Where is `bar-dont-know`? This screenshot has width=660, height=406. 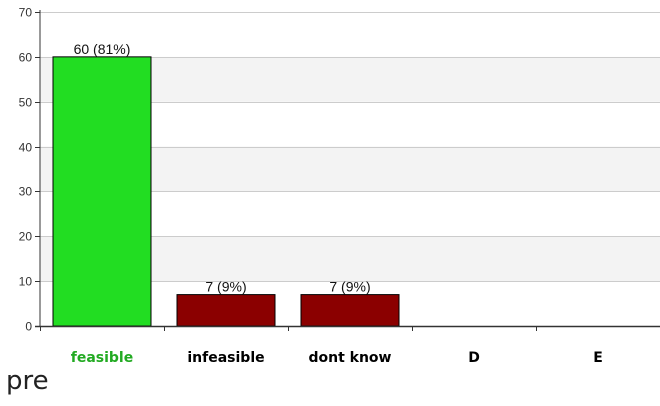 bar-dont-know is located at coordinates (350, 310).